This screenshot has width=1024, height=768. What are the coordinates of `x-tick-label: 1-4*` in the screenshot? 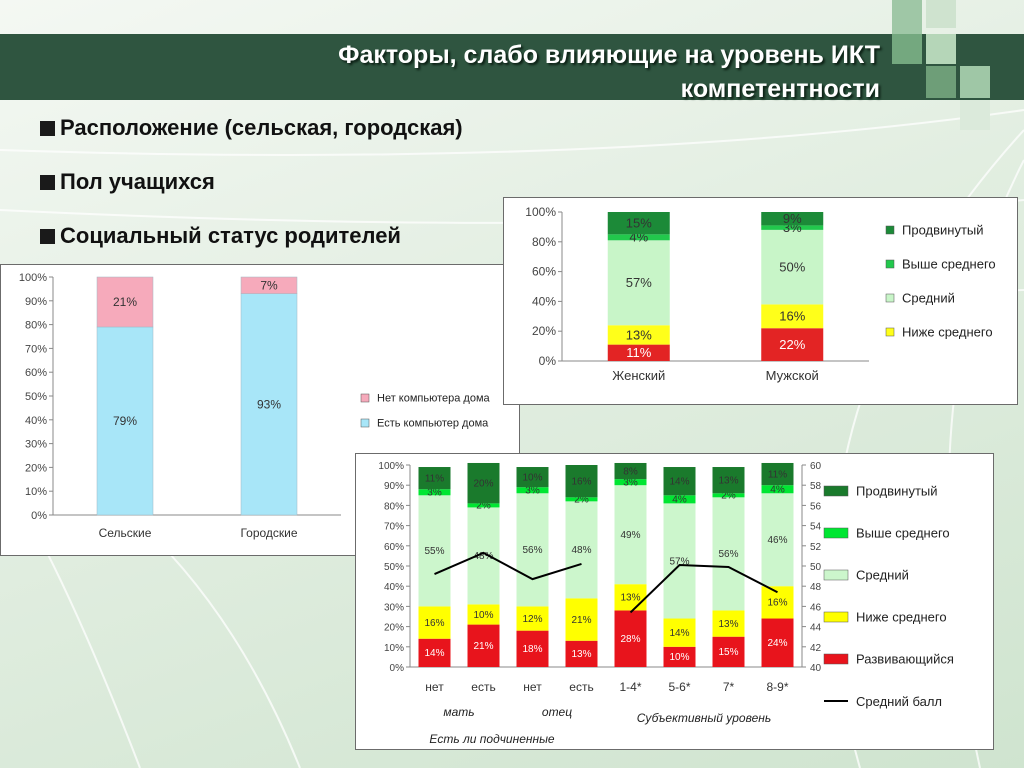 It's located at (630, 687).